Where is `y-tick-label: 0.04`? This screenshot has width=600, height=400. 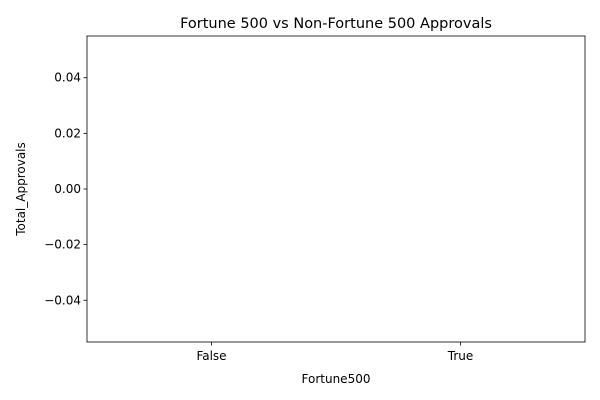 y-tick-label: 0.04 is located at coordinates (67, 78).